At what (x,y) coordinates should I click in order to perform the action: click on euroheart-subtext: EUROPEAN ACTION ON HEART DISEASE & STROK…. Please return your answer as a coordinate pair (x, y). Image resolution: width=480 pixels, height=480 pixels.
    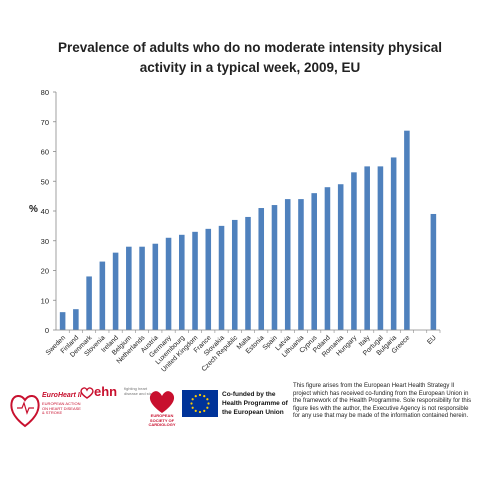
    Looking at the image, I should click on (61, 408).